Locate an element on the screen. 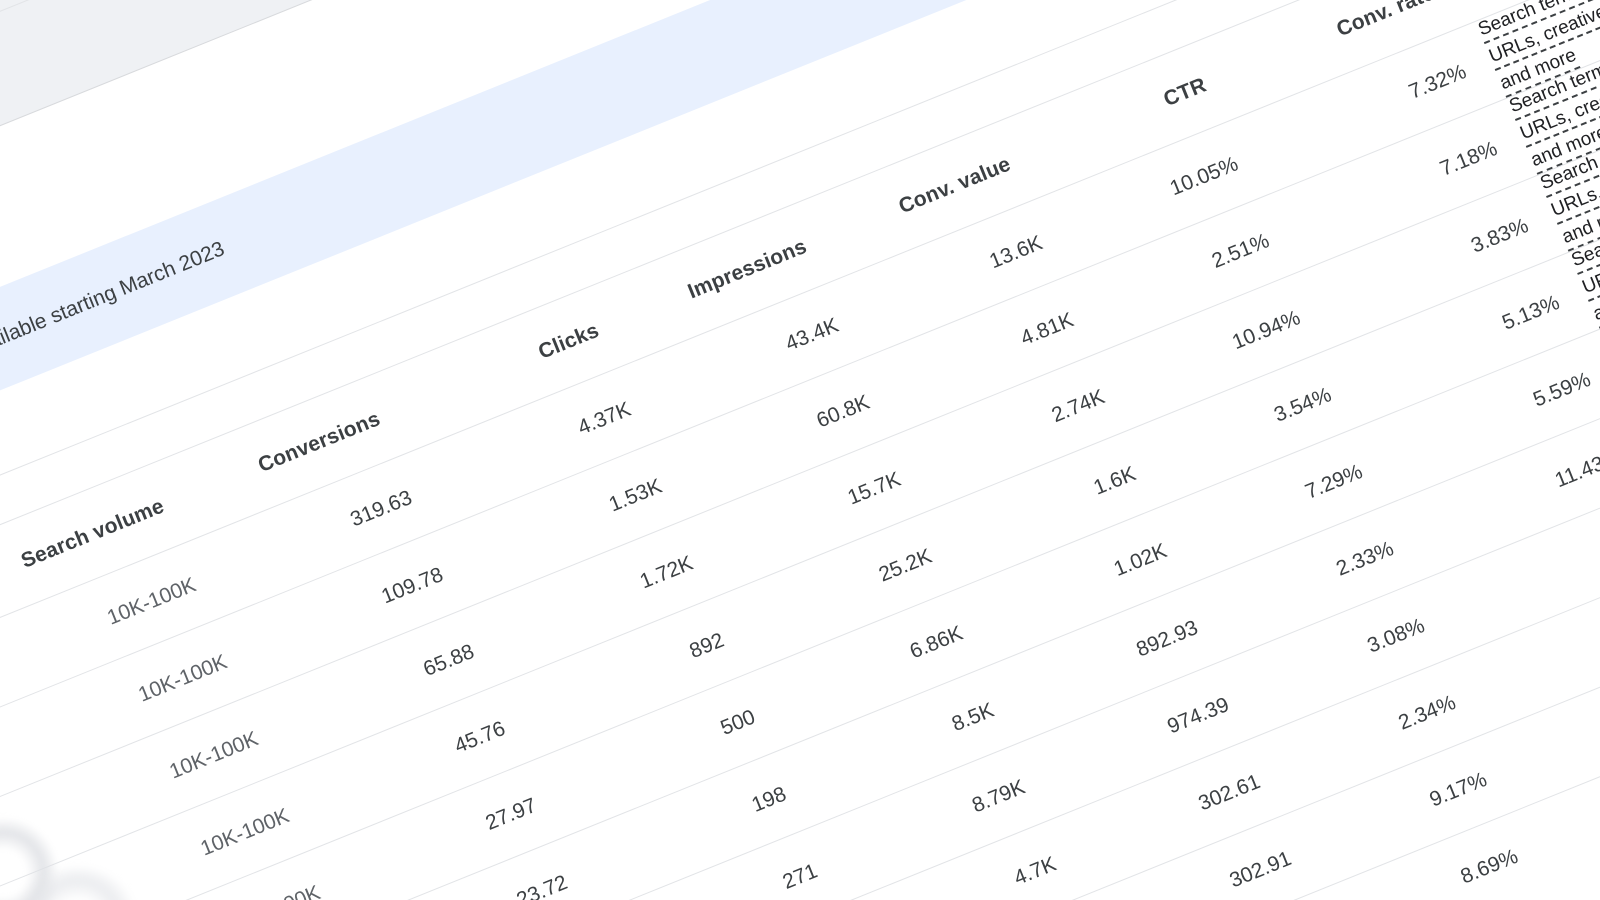 This screenshot has width=1600, height=900. info-banner-text: available starting March 2023 is located at coordinates (114, 299).